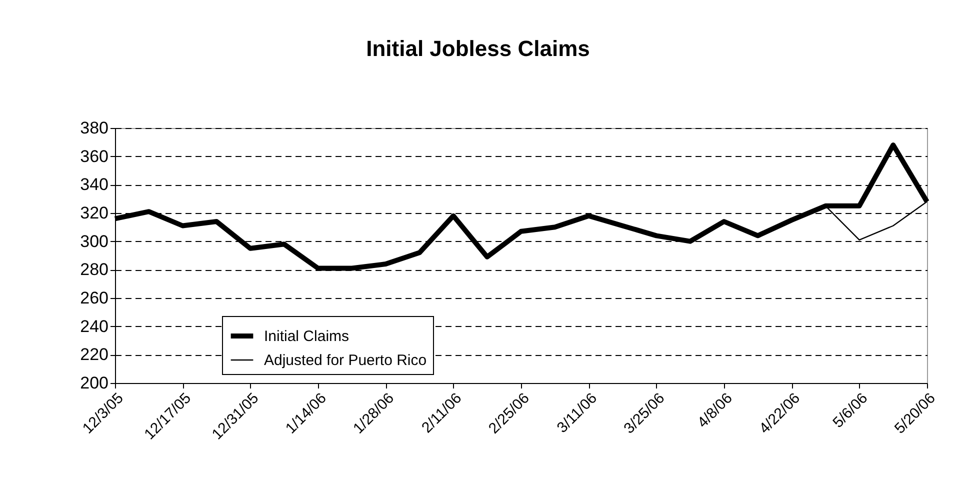 The width and height of the screenshot is (957, 503). Describe the element at coordinates (94, 213) in the screenshot. I see `y-tick-label: 320` at that location.